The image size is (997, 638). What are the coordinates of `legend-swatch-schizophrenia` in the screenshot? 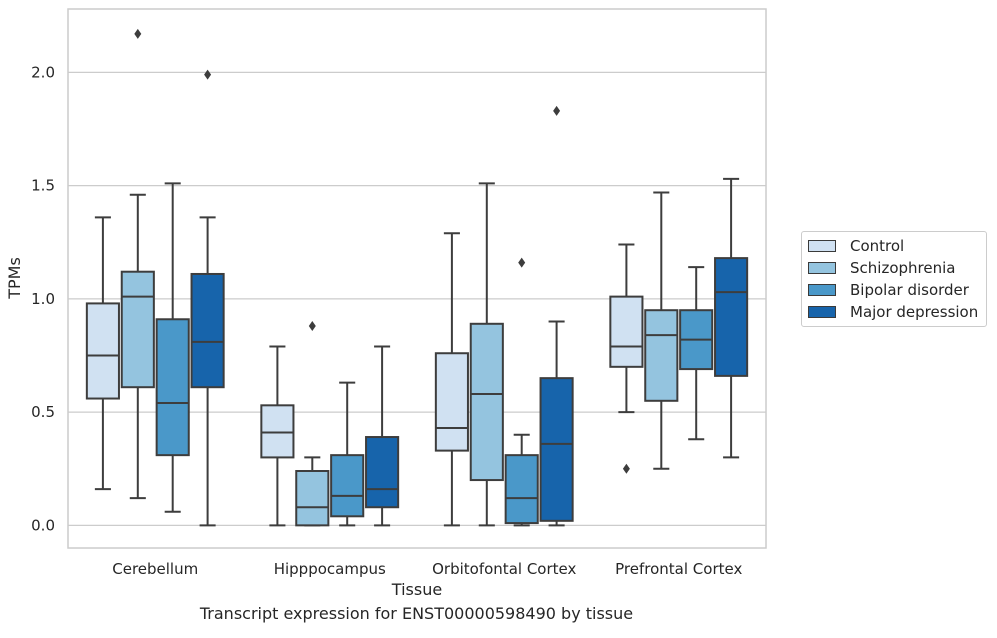 It's located at (822, 268).